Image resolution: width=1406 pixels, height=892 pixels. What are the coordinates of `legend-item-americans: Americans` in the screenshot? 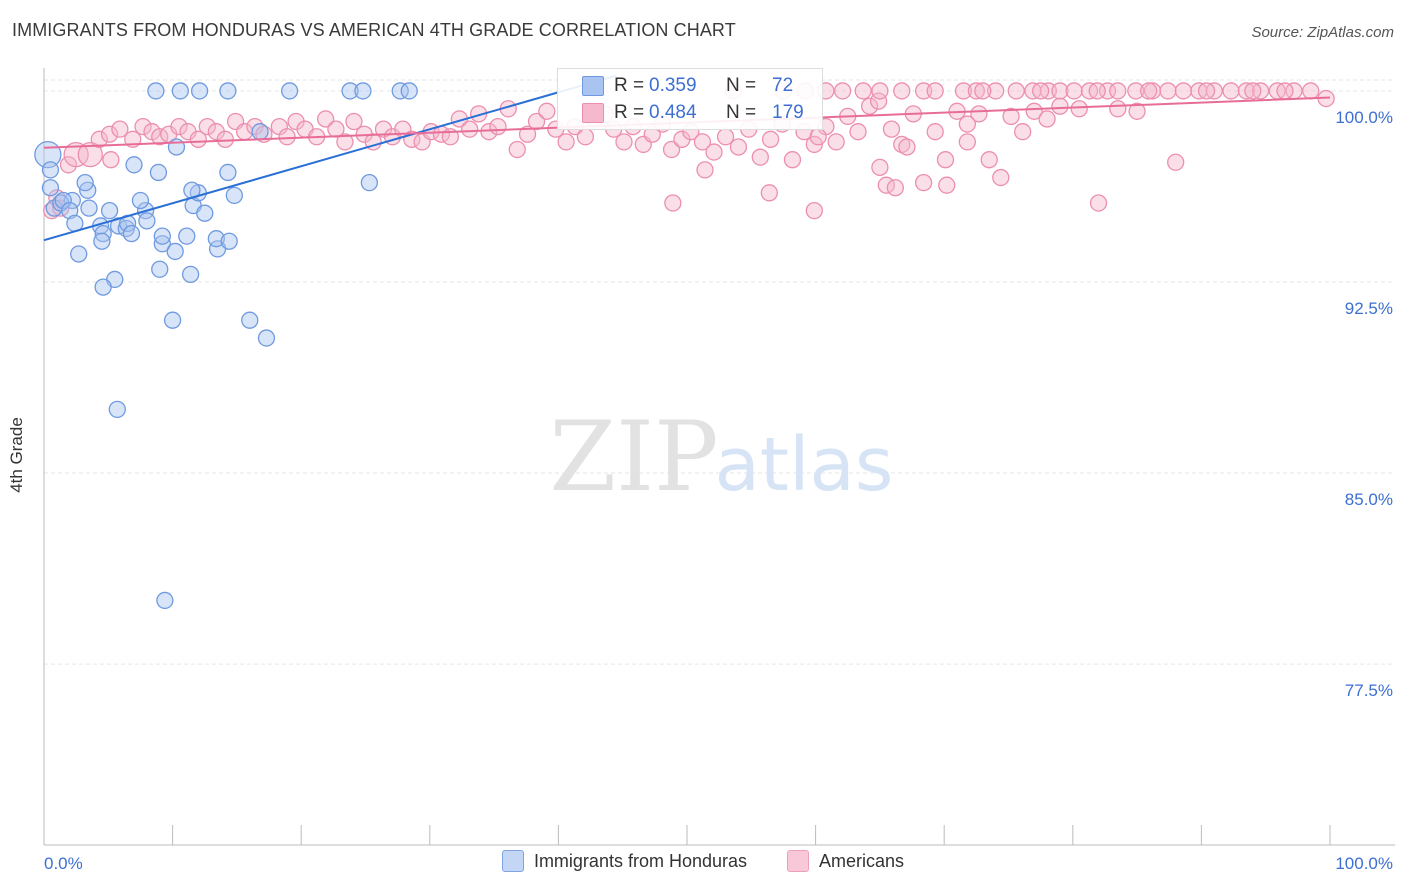 It's located at (845, 861).